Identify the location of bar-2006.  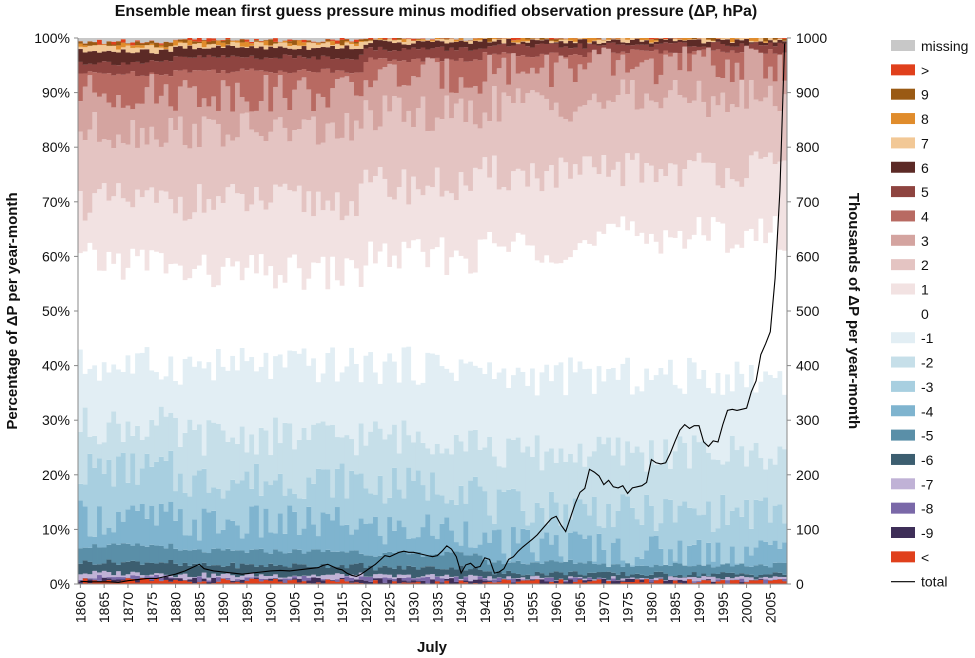
(775, 311).